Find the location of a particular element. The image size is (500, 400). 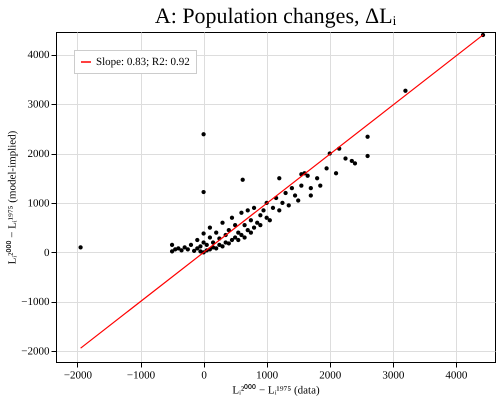

x-tick-label: −1000 is located at coordinates (141, 376).